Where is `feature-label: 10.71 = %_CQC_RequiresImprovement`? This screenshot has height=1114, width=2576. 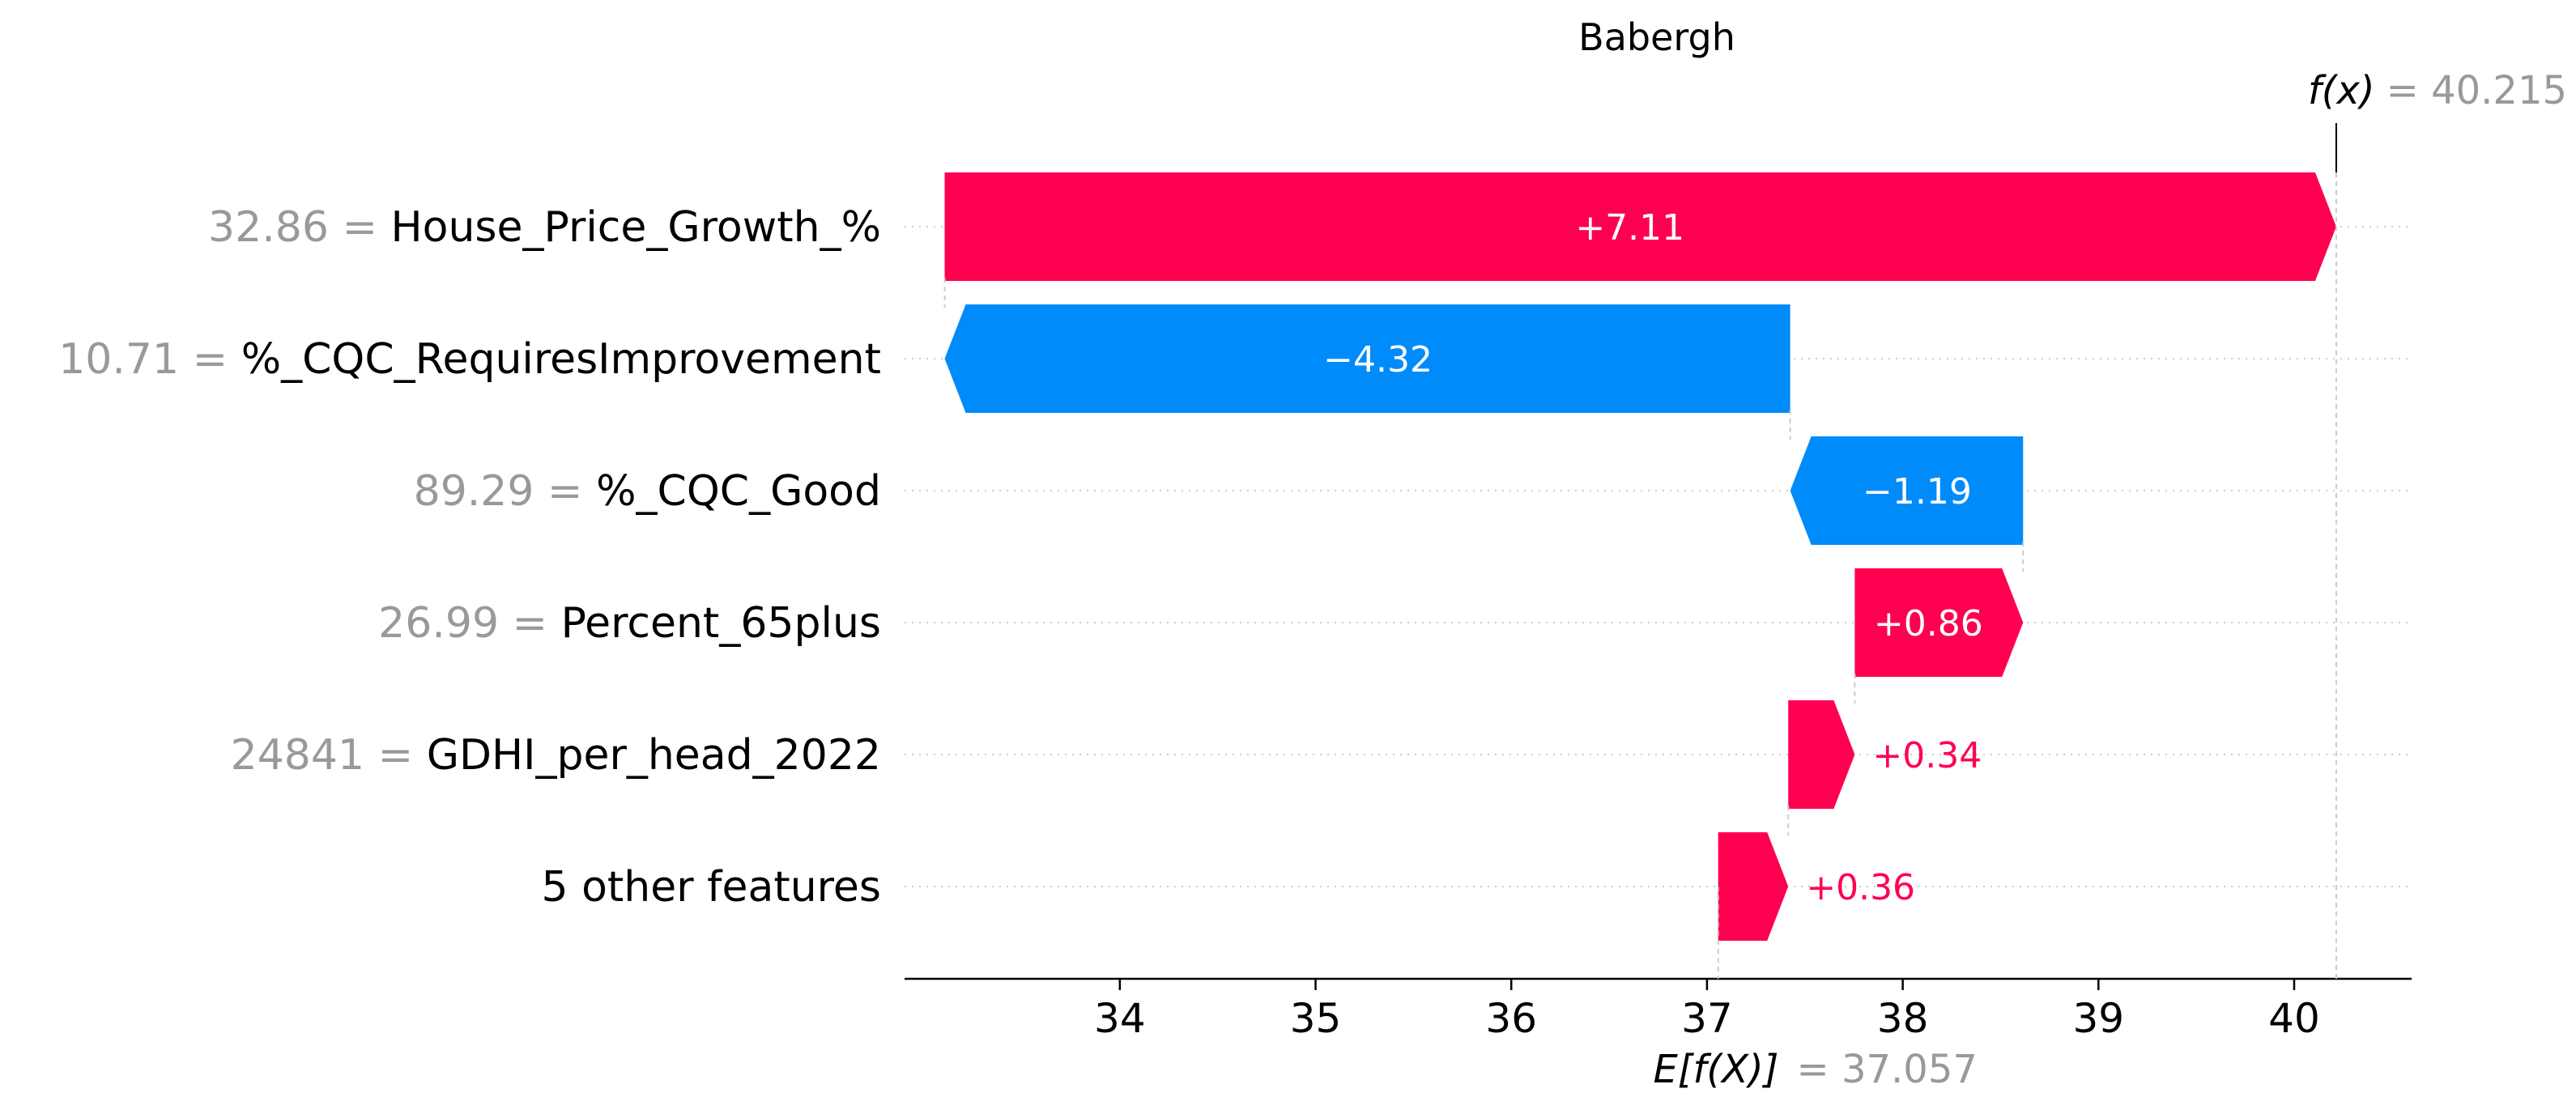
feature-label: 10.71 = %_CQC_RequiresImprovement is located at coordinates (469, 359).